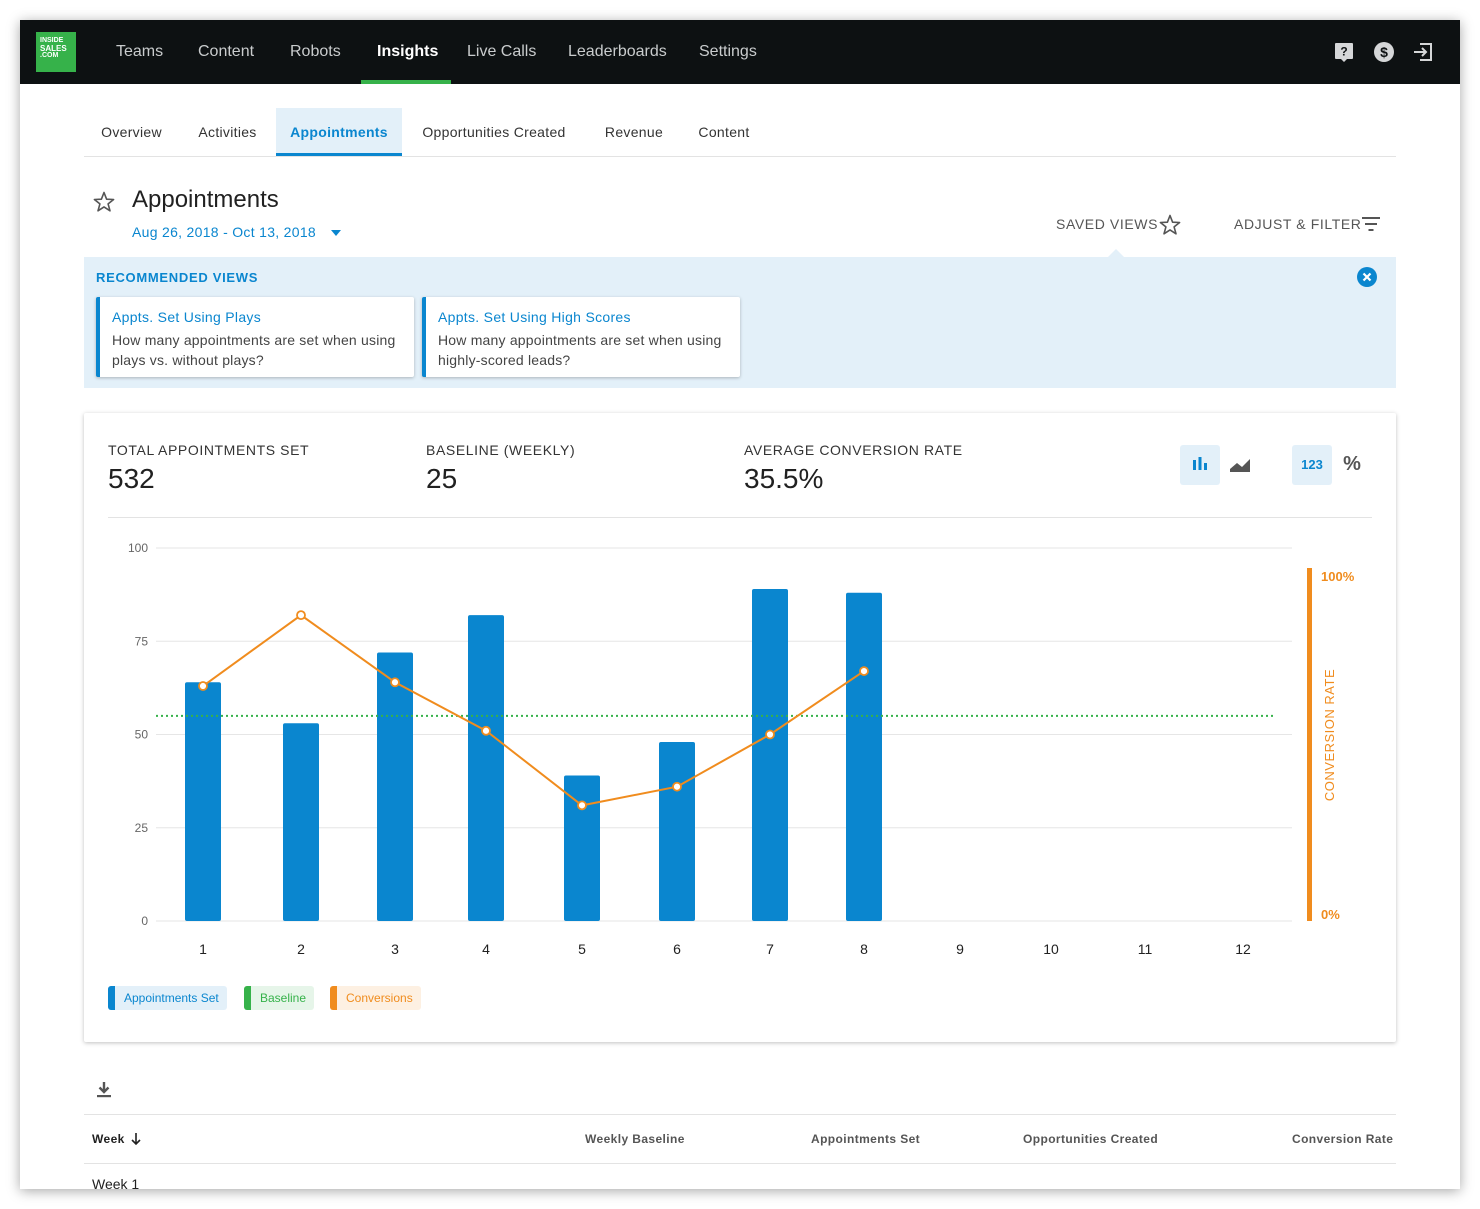 The image size is (1480, 1209). Describe the element at coordinates (224, 232) in the screenshot. I see `date-range-selector: Aug 26, 2018 - Oct 13, 2018` at that location.